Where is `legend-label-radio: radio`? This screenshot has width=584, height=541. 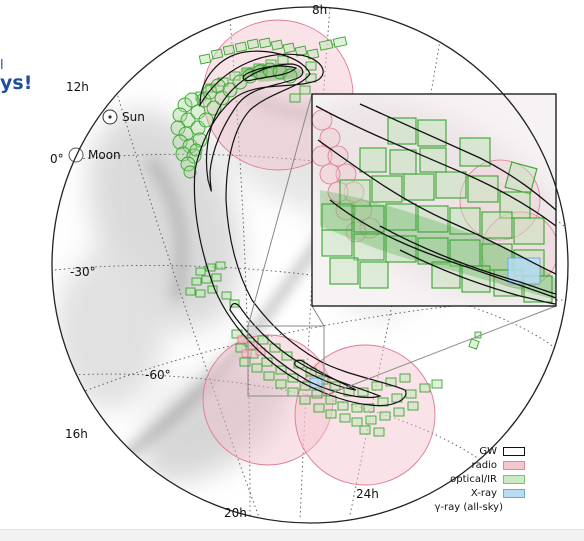 legend-label-radio: radio is located at coordinates (484, 465).